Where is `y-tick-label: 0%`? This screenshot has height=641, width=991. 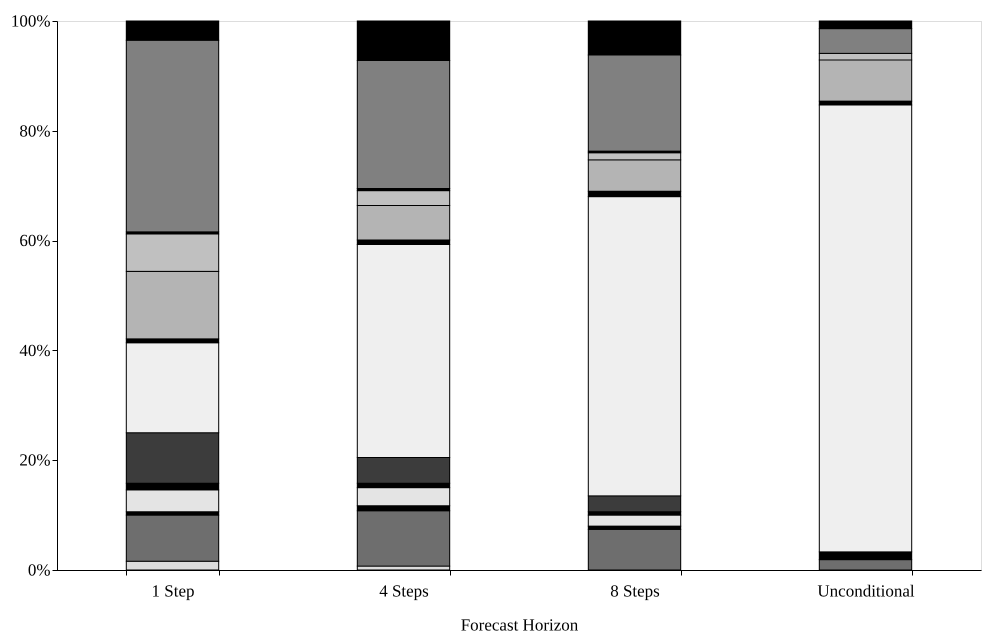
y-tick-label: 0% is located at coordinates (39, 570).